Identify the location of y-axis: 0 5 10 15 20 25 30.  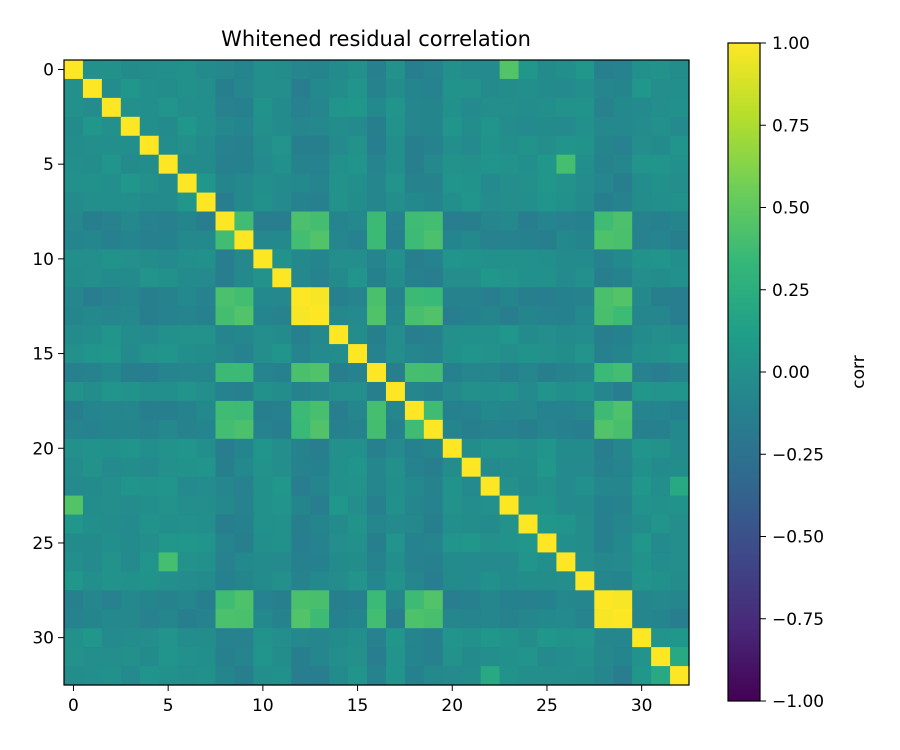
(48, 354).